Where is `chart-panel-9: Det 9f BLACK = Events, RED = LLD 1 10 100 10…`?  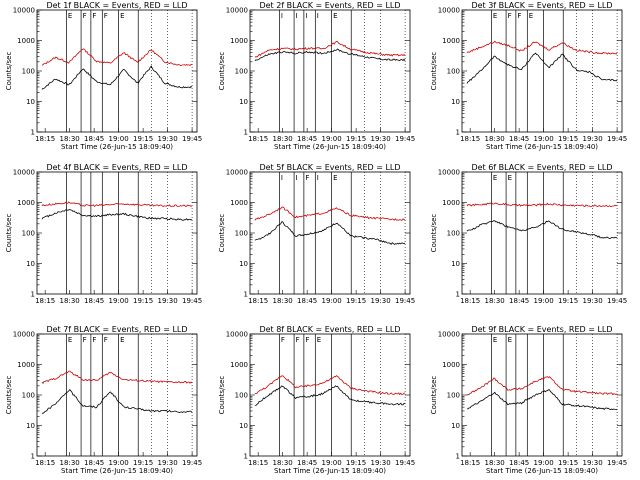
chart-panel-9: Det 9f BLACK = Events, RED = LLD 1 10 100 10… is located at coordinates (528, 400).